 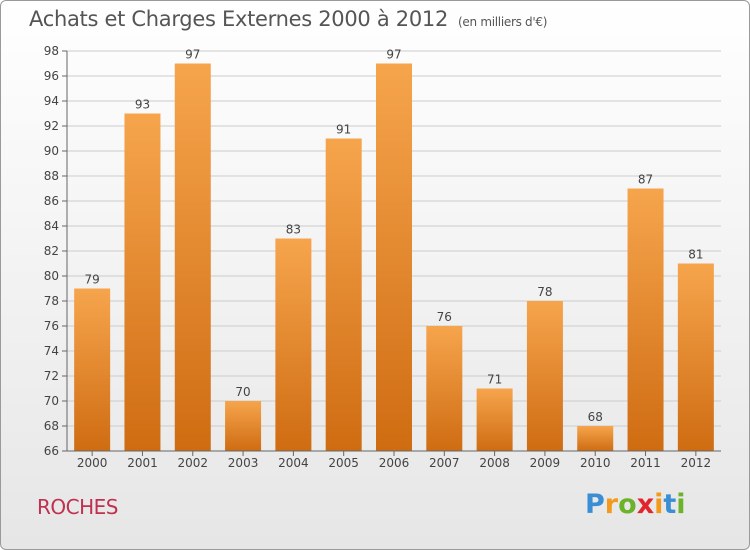 What do you see at coordinates (51, 276) in the screenshot?
I see `y-tick-label: 80` at bounding box center [51, 276].